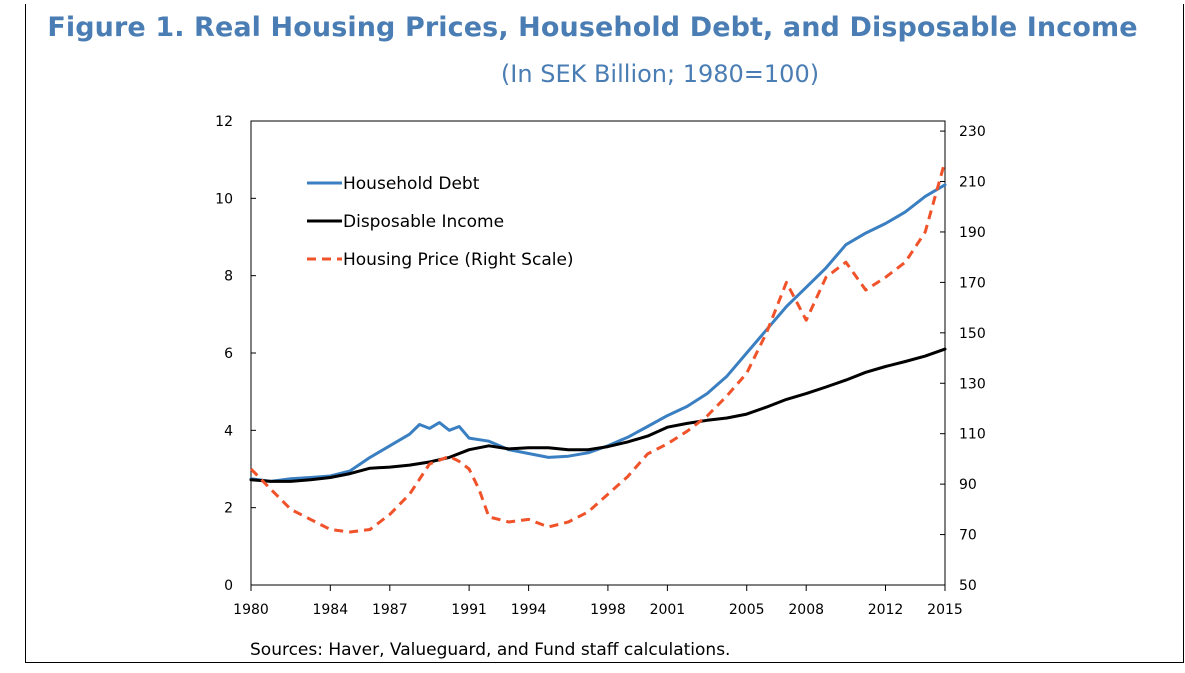  What do you see at coordinates (806, 610) in the screenshot?
I see `x-axis-tick-label: 2008` at bounding box center [806, 610].